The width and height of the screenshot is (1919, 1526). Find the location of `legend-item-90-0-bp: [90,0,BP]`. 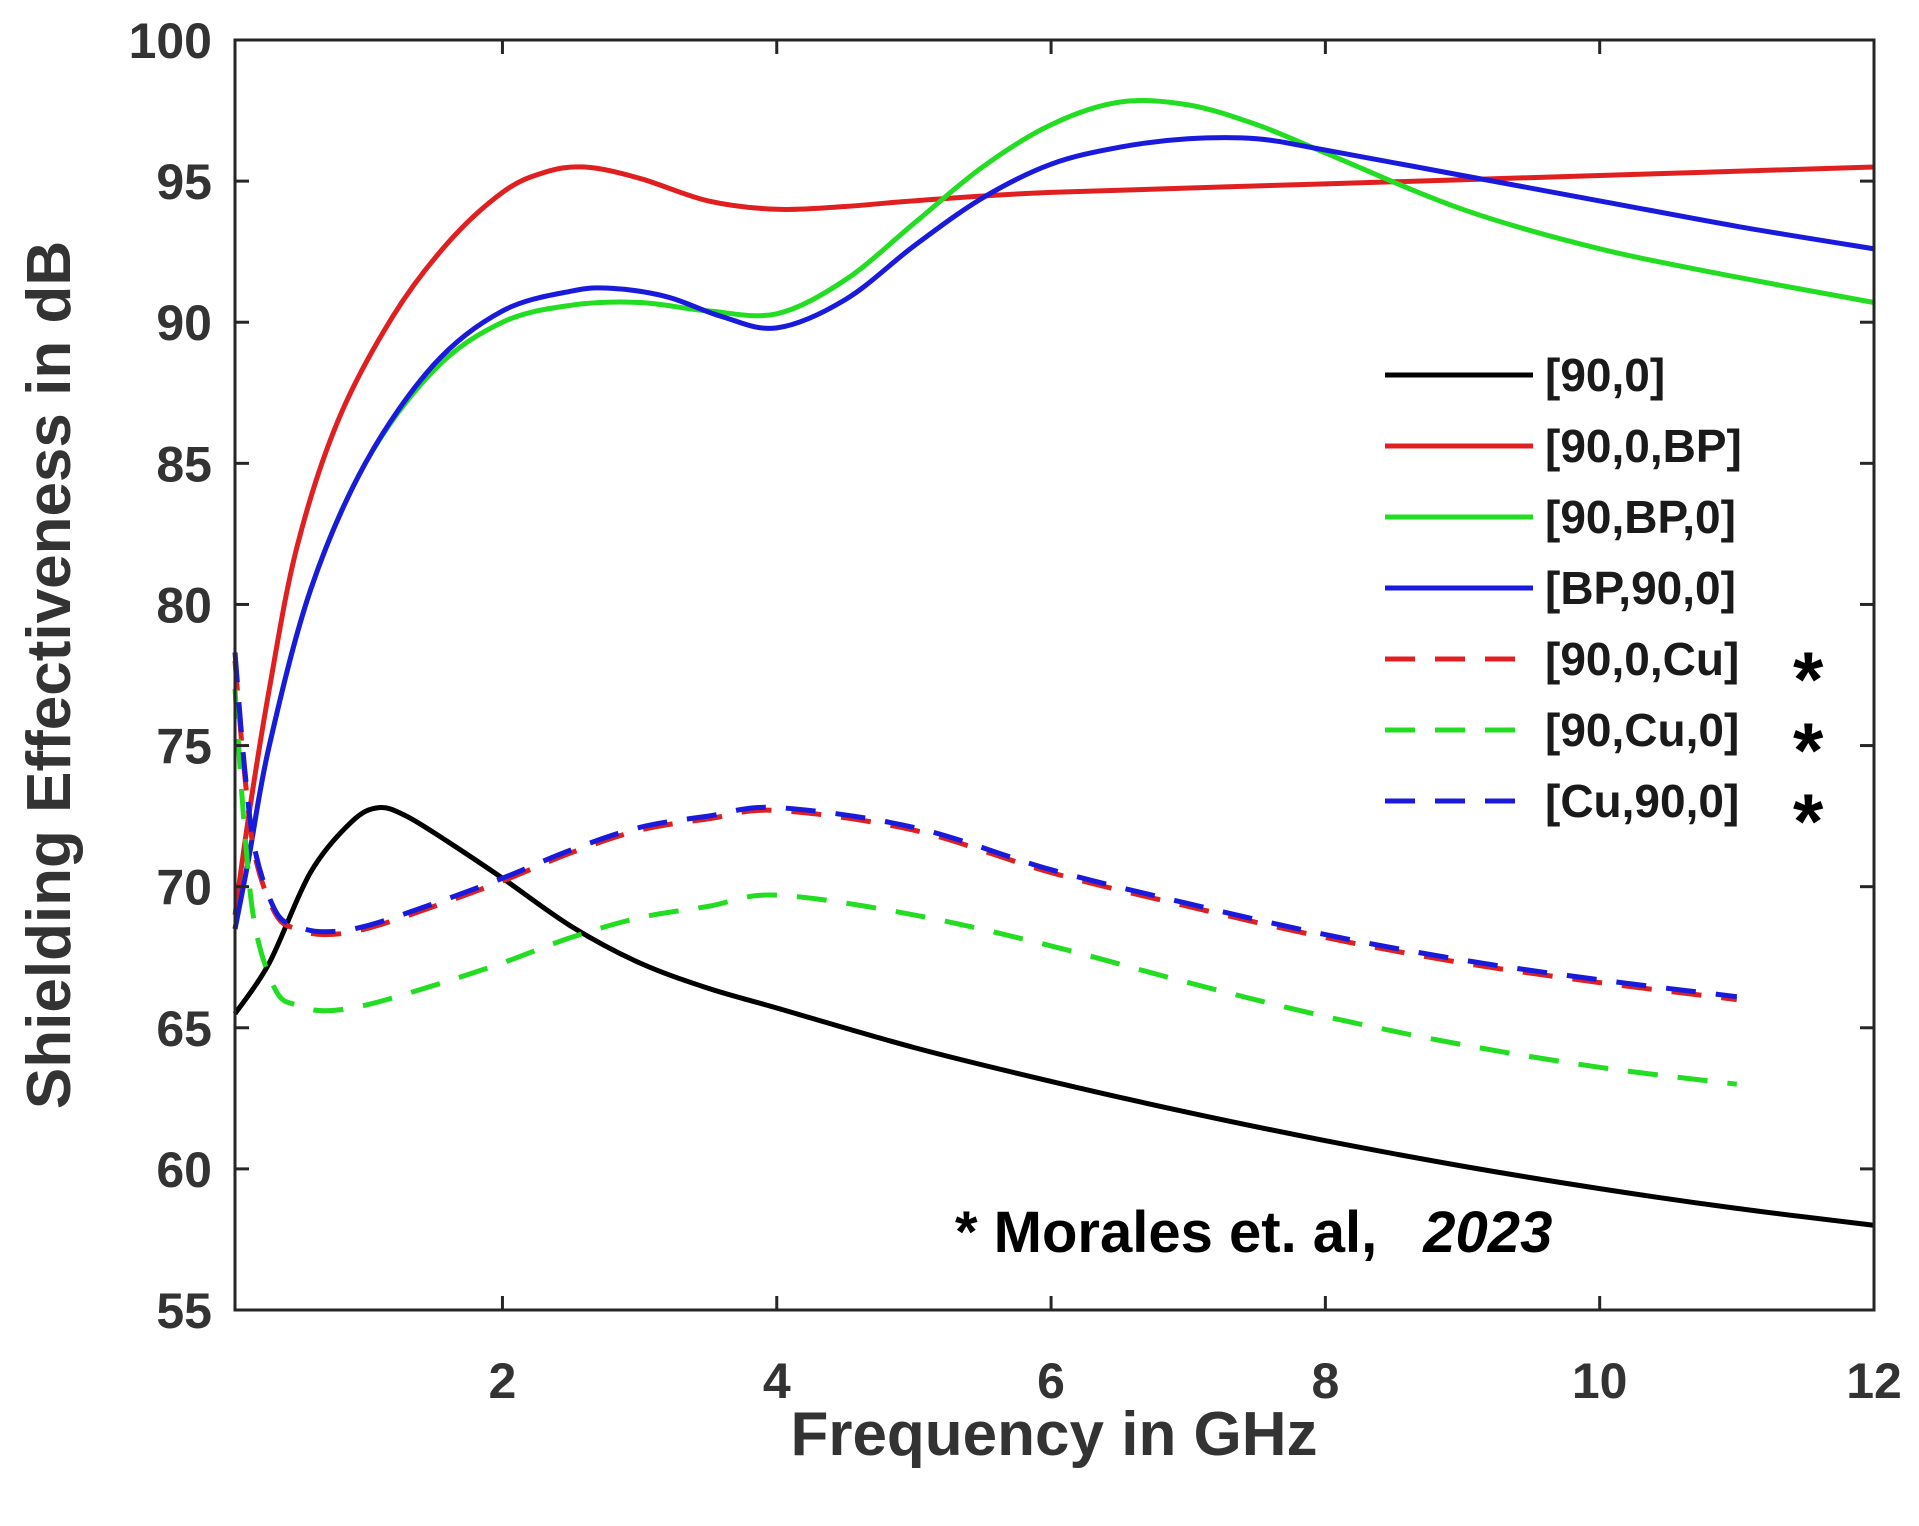

legend-item-90-0-bp: [90,0,BP] is located at coordinates (1563, 446).